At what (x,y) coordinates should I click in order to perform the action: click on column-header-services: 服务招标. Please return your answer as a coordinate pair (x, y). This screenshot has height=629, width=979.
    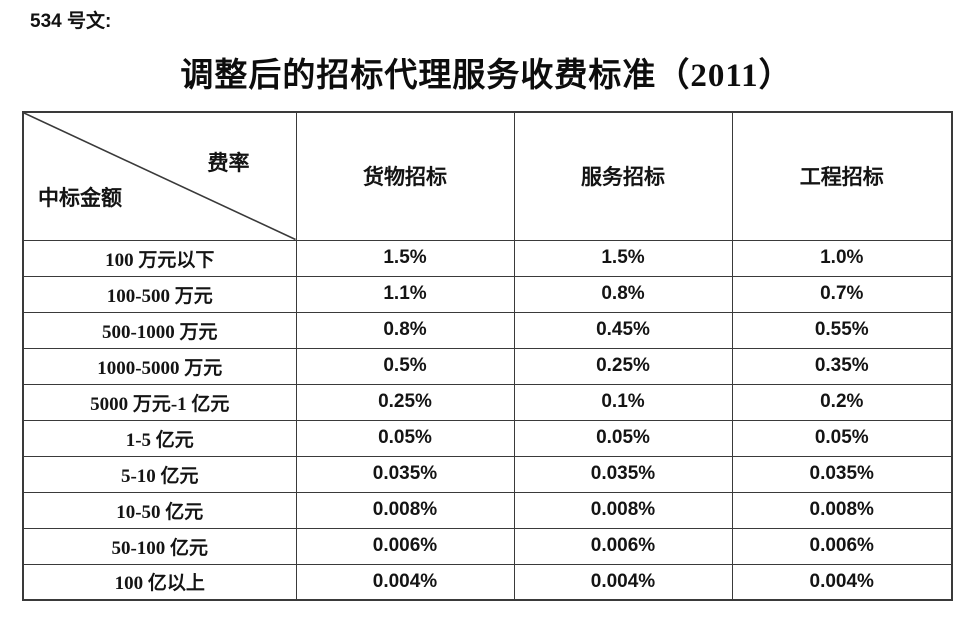
    Looking at the image, I should click on (623, 176).